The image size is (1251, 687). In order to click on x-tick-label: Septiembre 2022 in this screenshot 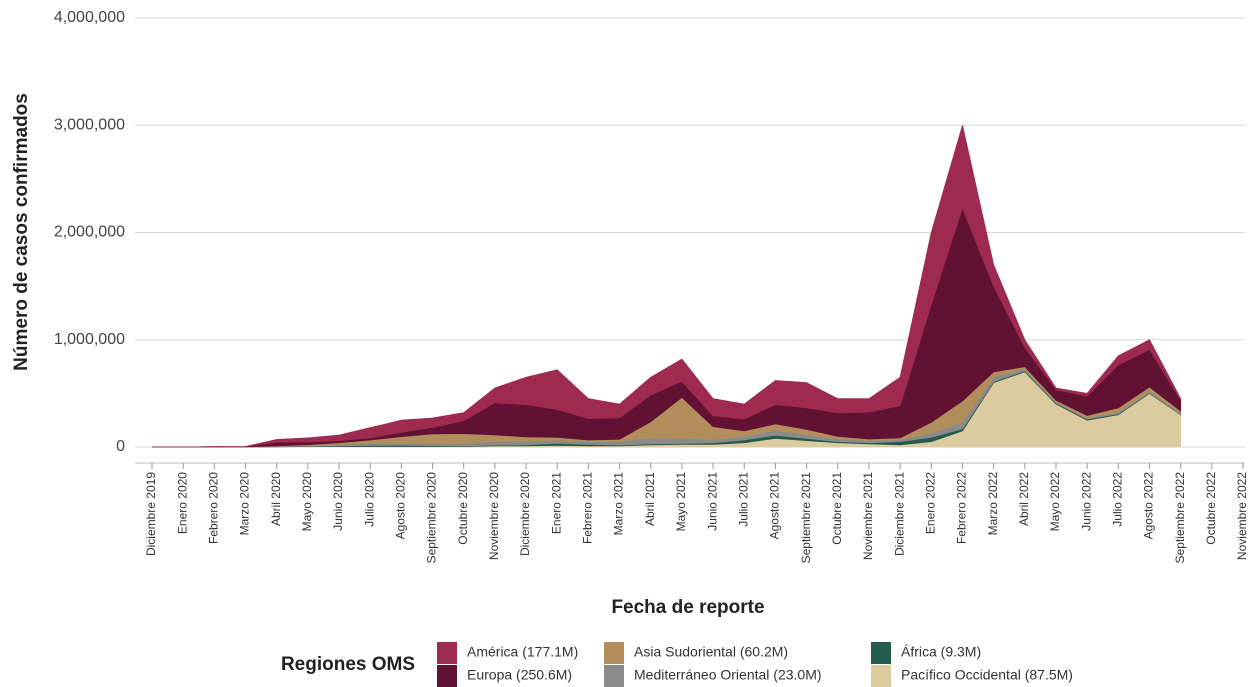, I will do `click(1180, 518)`.